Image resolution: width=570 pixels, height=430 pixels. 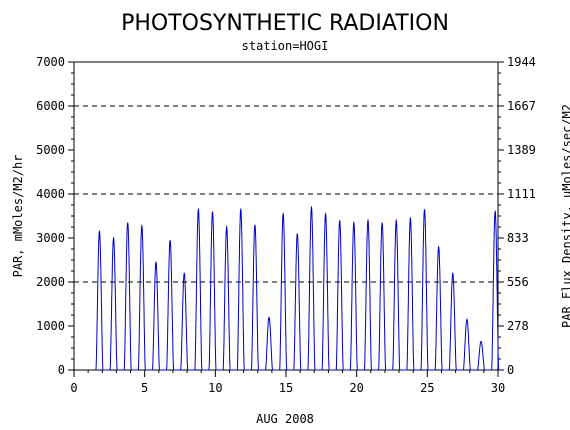 I want to click on y-right-tick-label: 0, so click(x=510, y=370).